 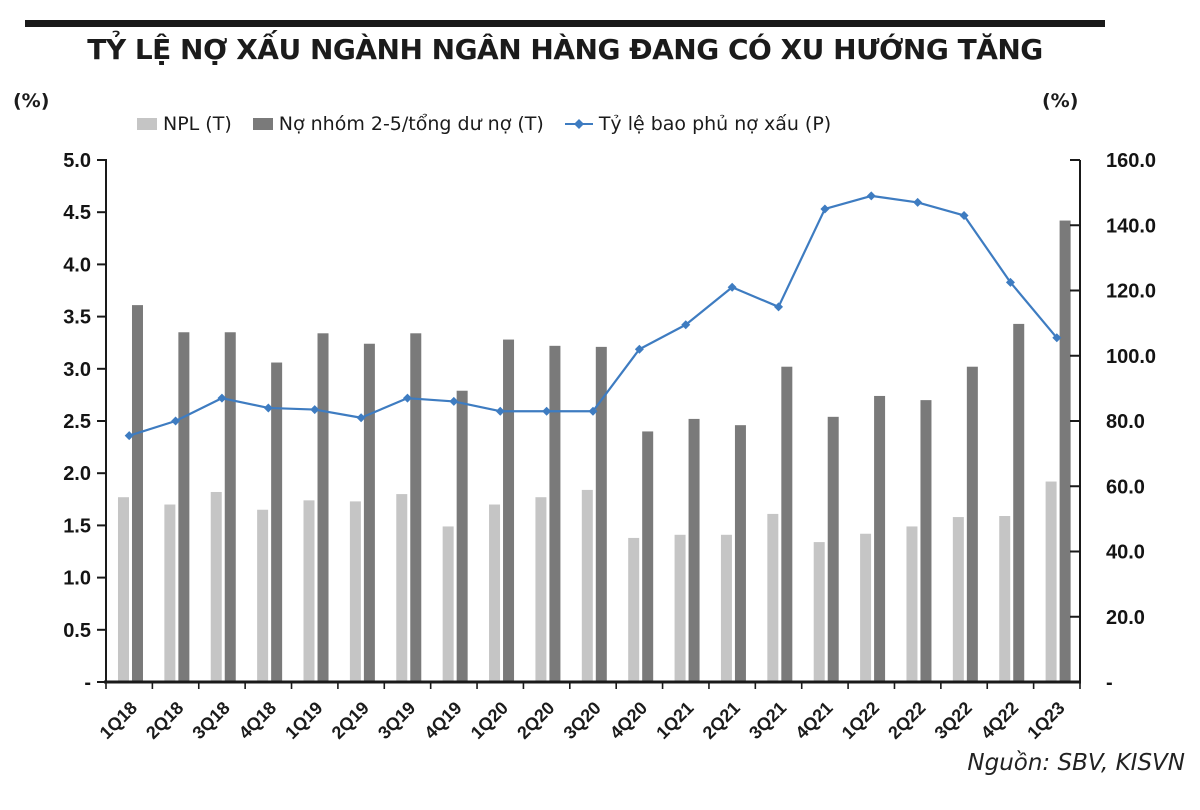 I want to click on source-note: Nguồn: SBV, KISVN, so click(x=1076, y=763).